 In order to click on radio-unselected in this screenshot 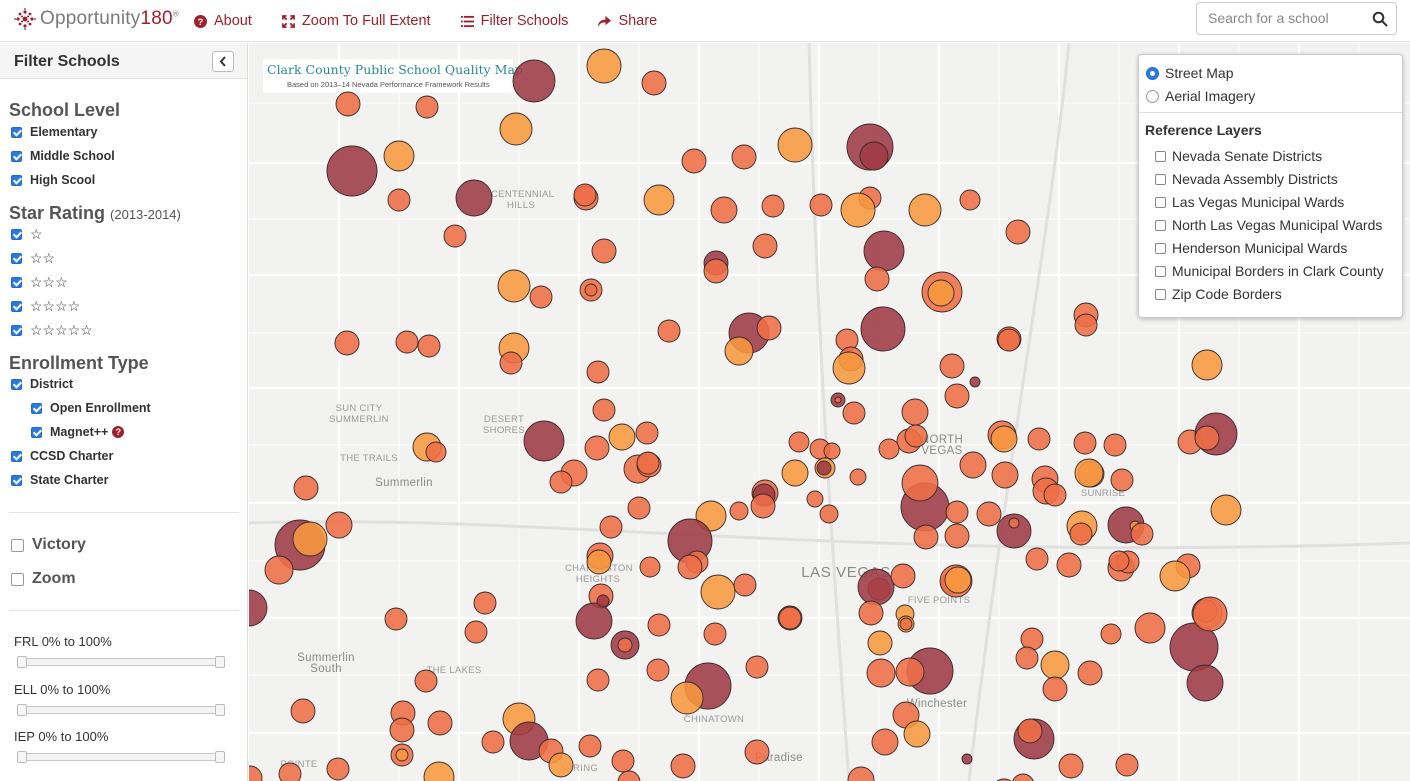, I will do `click(1152, 96)`.